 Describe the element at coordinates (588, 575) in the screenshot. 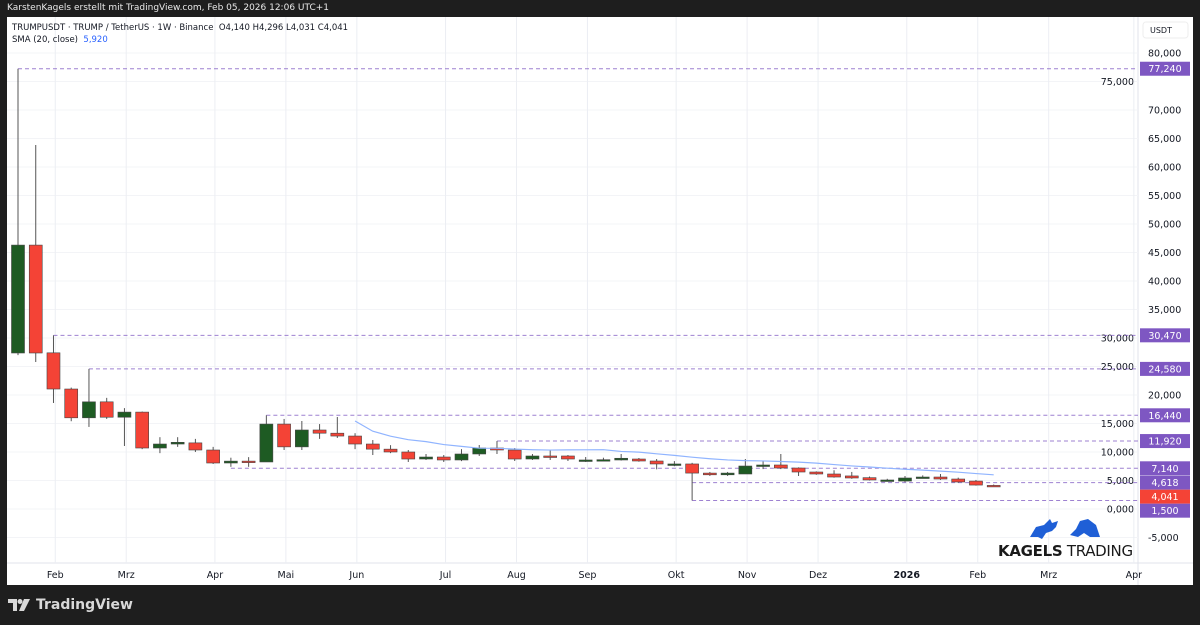

I see `time-tick-label: Sep` at that location.